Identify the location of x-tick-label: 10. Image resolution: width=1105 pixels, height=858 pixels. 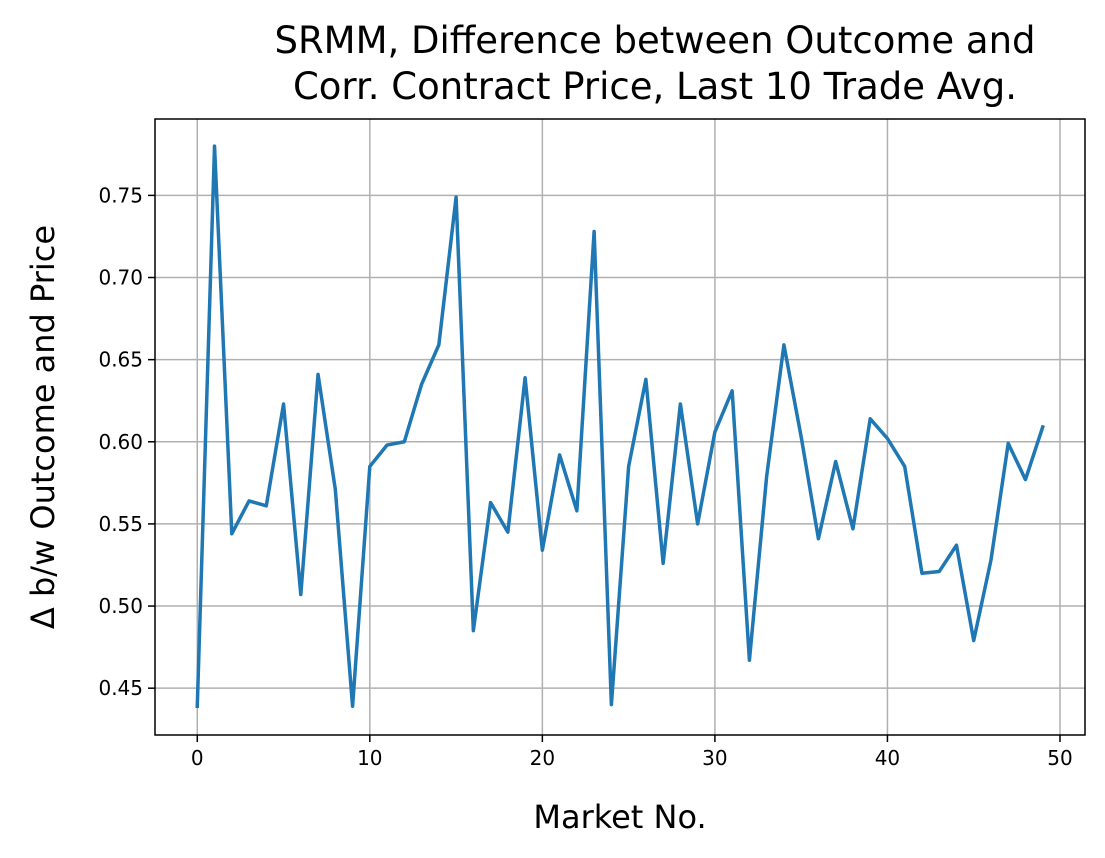
(369, 758).